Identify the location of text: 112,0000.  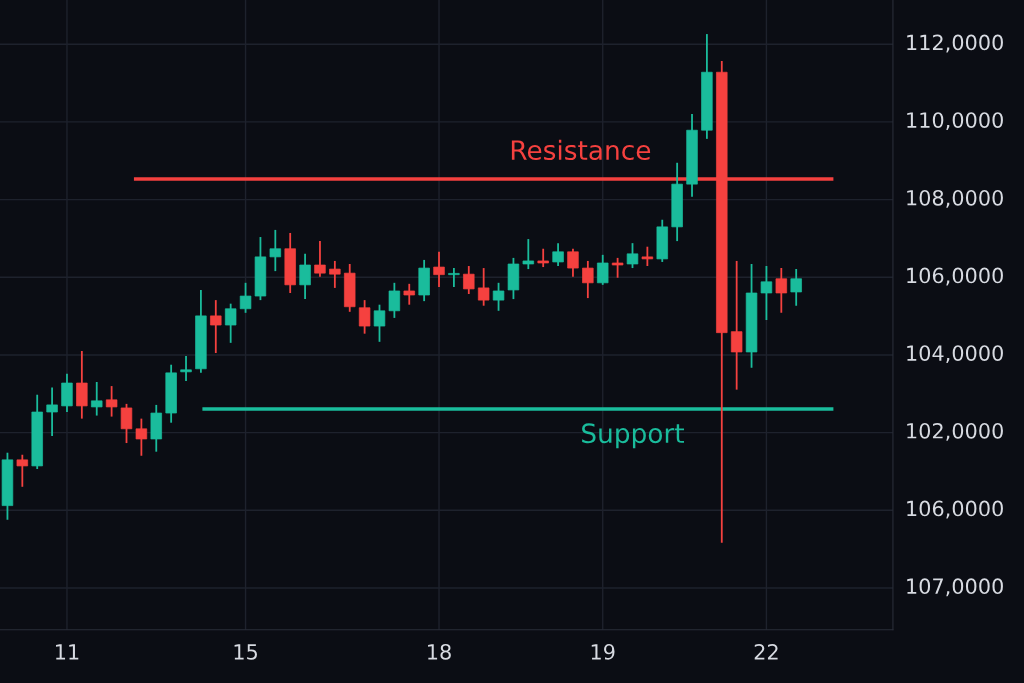
(955, 43).